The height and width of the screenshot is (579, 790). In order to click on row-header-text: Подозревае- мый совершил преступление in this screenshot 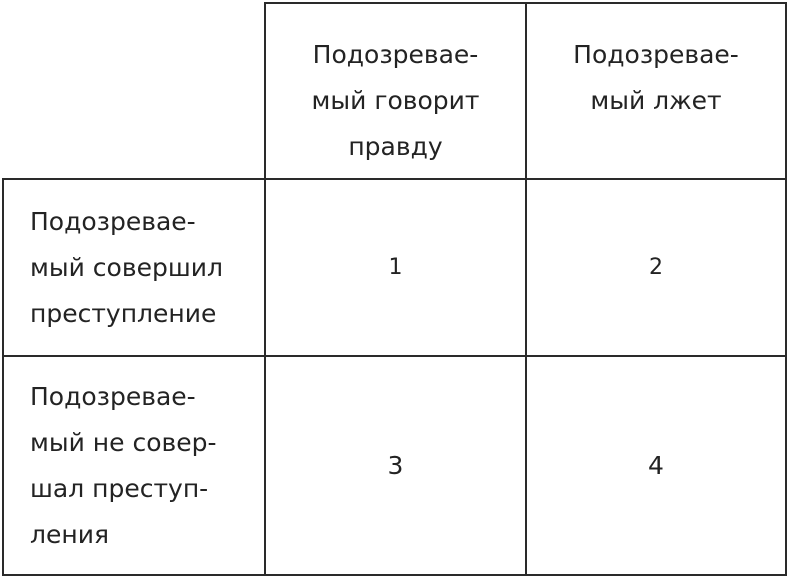, I will do `click(126, 267)`.